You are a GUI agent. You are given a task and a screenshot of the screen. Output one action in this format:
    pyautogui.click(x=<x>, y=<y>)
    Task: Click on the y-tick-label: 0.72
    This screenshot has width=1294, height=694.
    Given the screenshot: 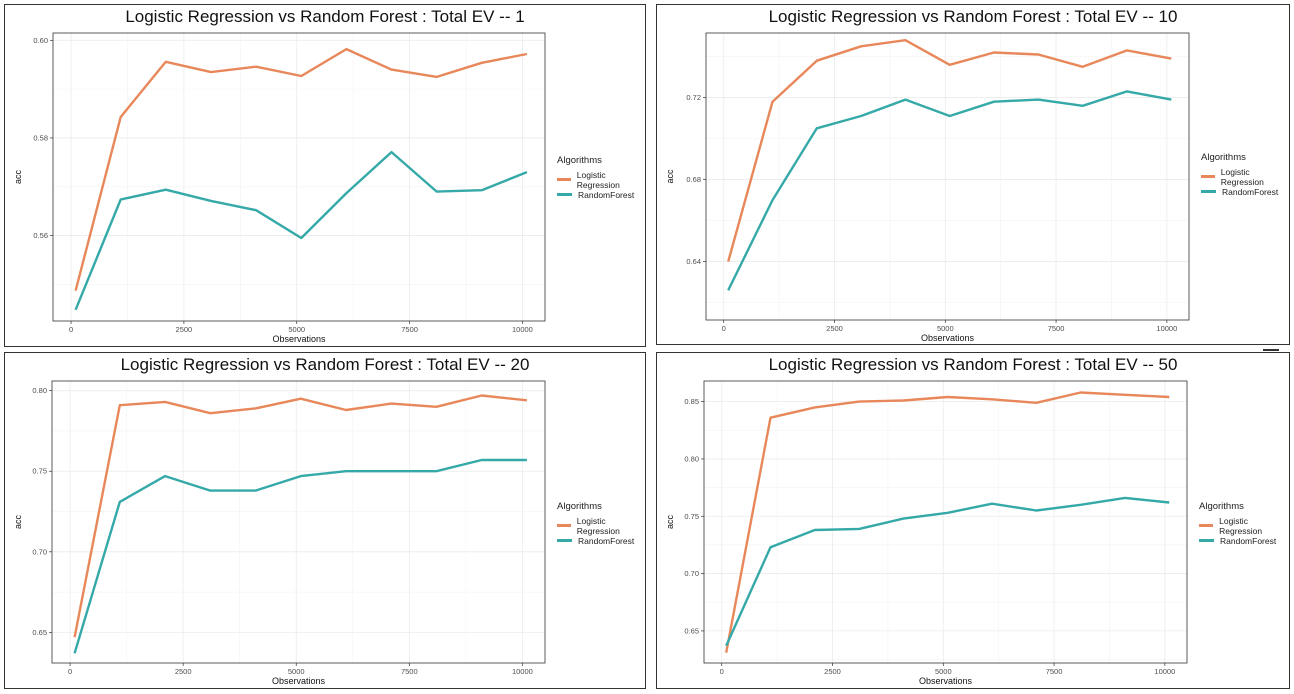 What is the action you would take?
    pyautogui.click(x=693, y=97)
    